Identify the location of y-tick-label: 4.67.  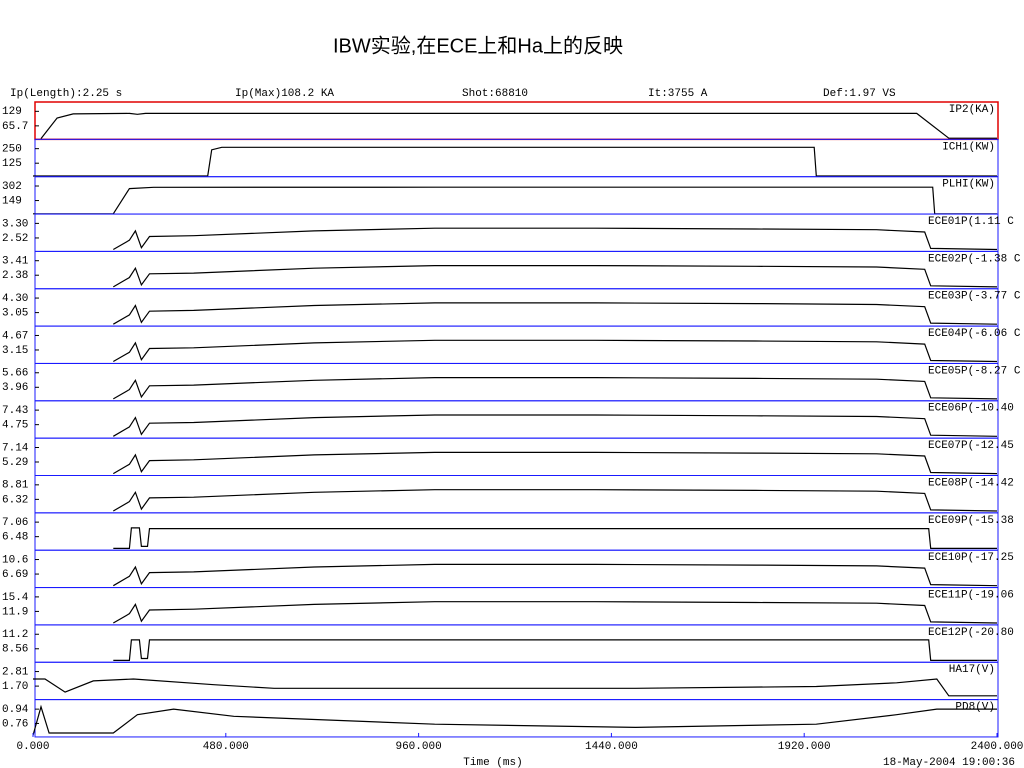
(15, 336).